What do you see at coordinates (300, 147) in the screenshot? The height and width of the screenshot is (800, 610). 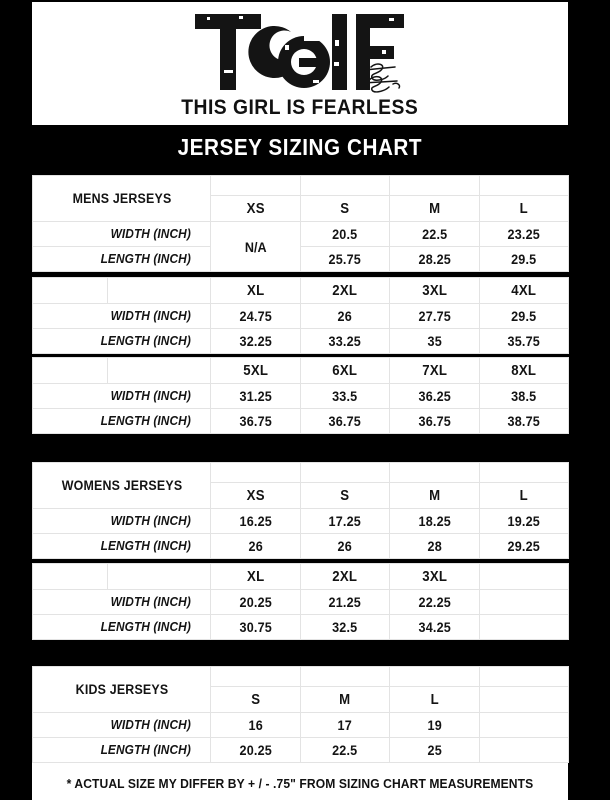 I see `page-title: JERSEY SIZING CHART` at bounding box center [300, 147].